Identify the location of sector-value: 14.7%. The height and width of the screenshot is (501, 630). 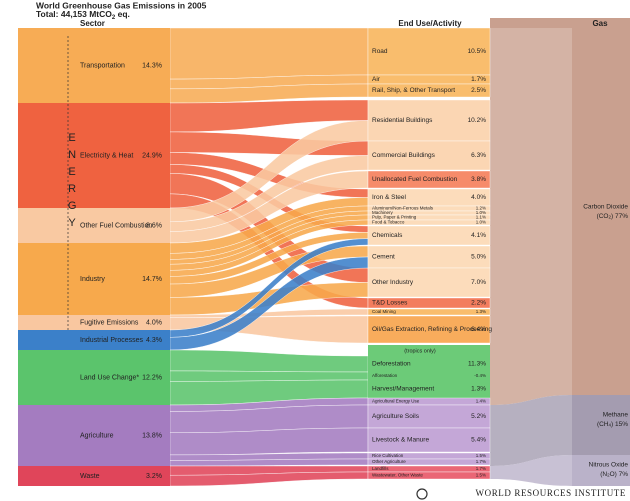
(152, 279).